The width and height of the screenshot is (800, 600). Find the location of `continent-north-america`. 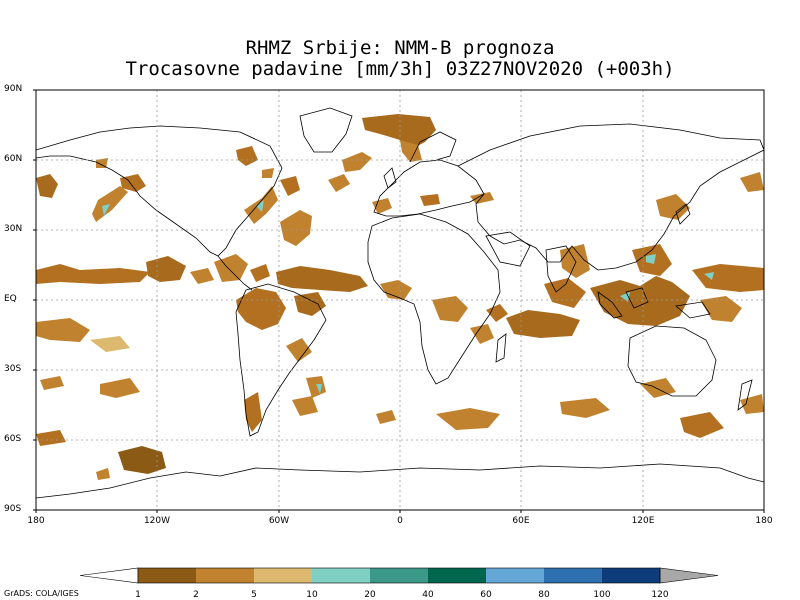

continent-north-america is located at coordinates (159, 191).